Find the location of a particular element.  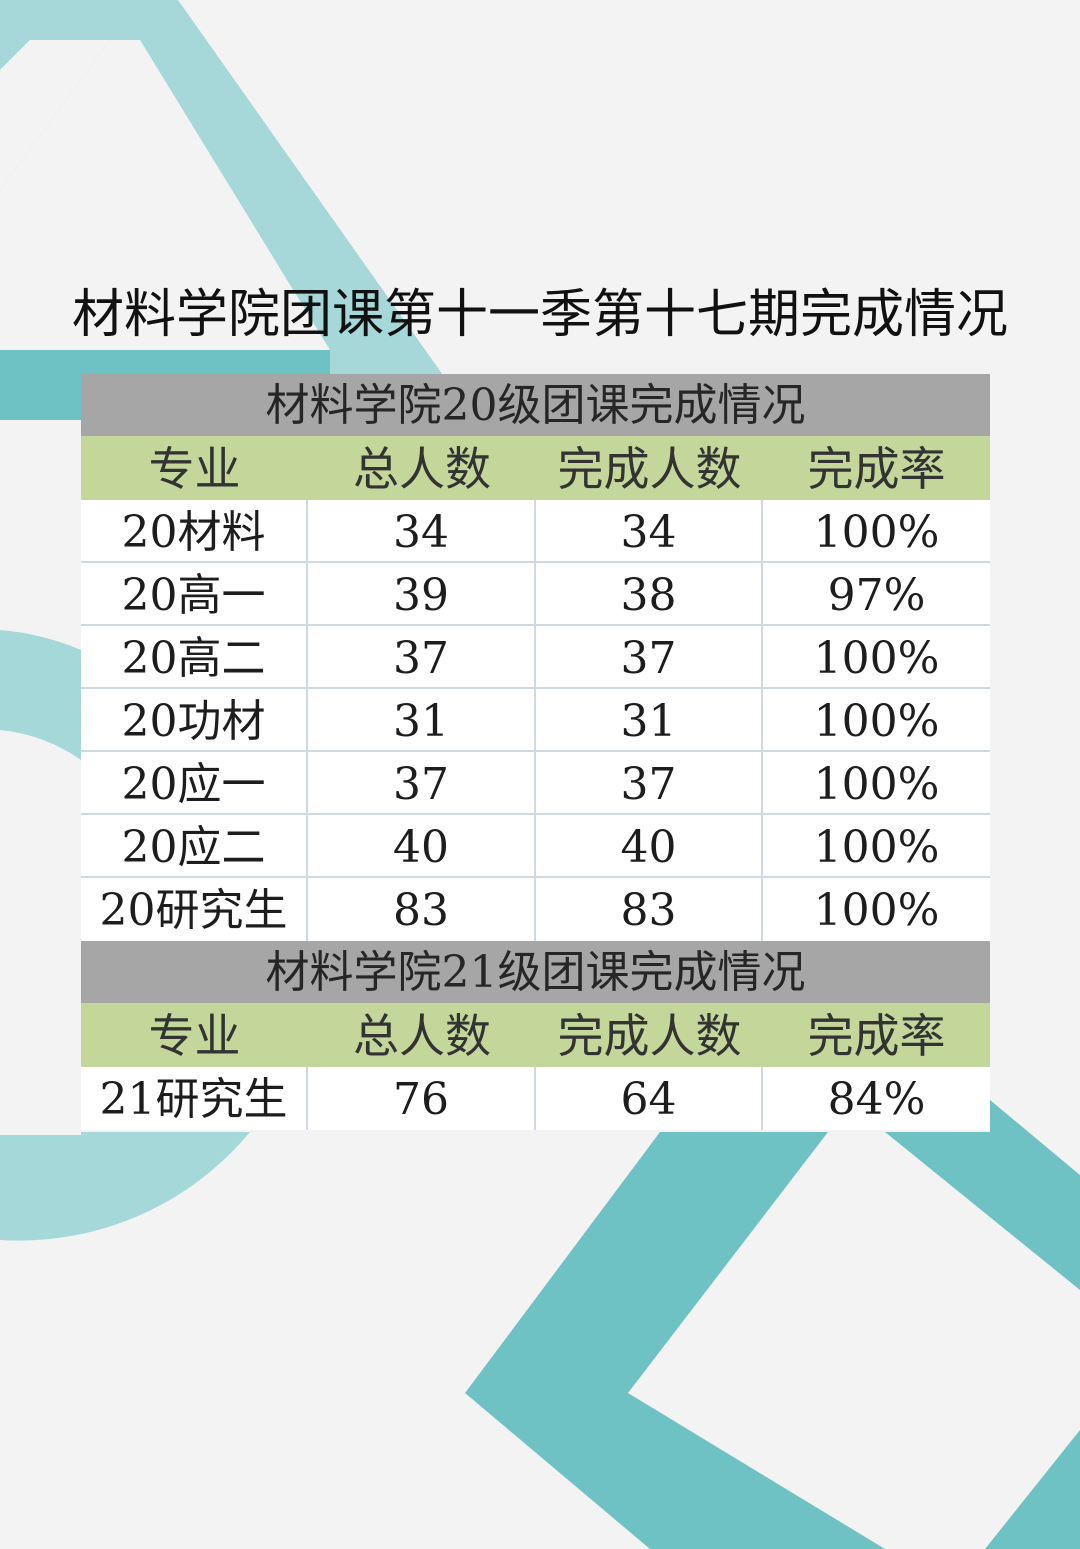

table-row: 20高一 39 38 97% is located at coordinates (535, 594).